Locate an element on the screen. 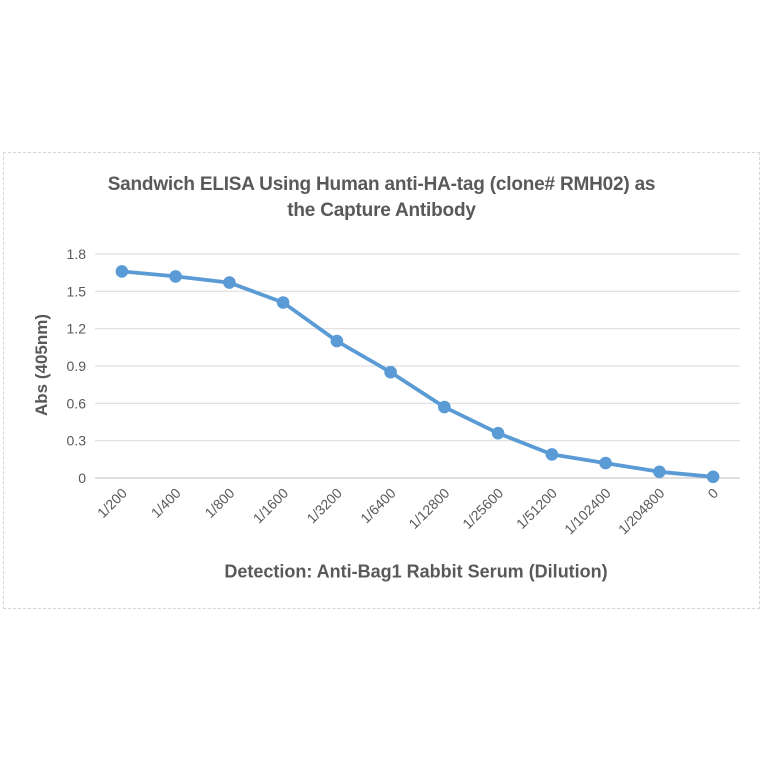 The image size is (764, 764). y-tick-label: 0.3 is located at coordinates (77, 441).